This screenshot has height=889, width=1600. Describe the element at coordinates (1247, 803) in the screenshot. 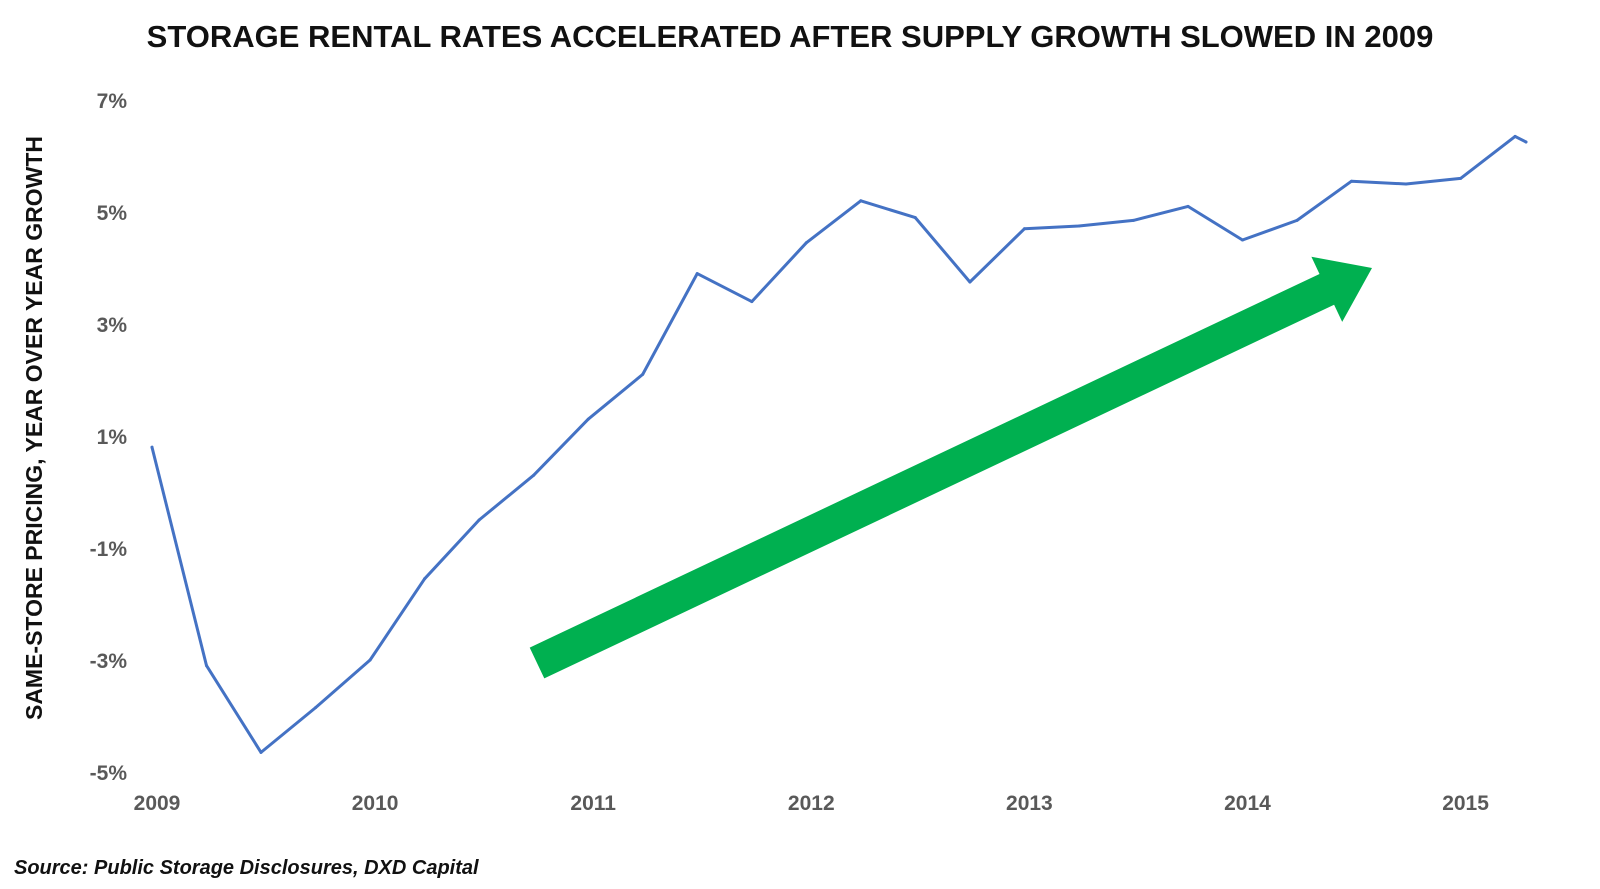

I see `x-tick-label: 2014` at that location.